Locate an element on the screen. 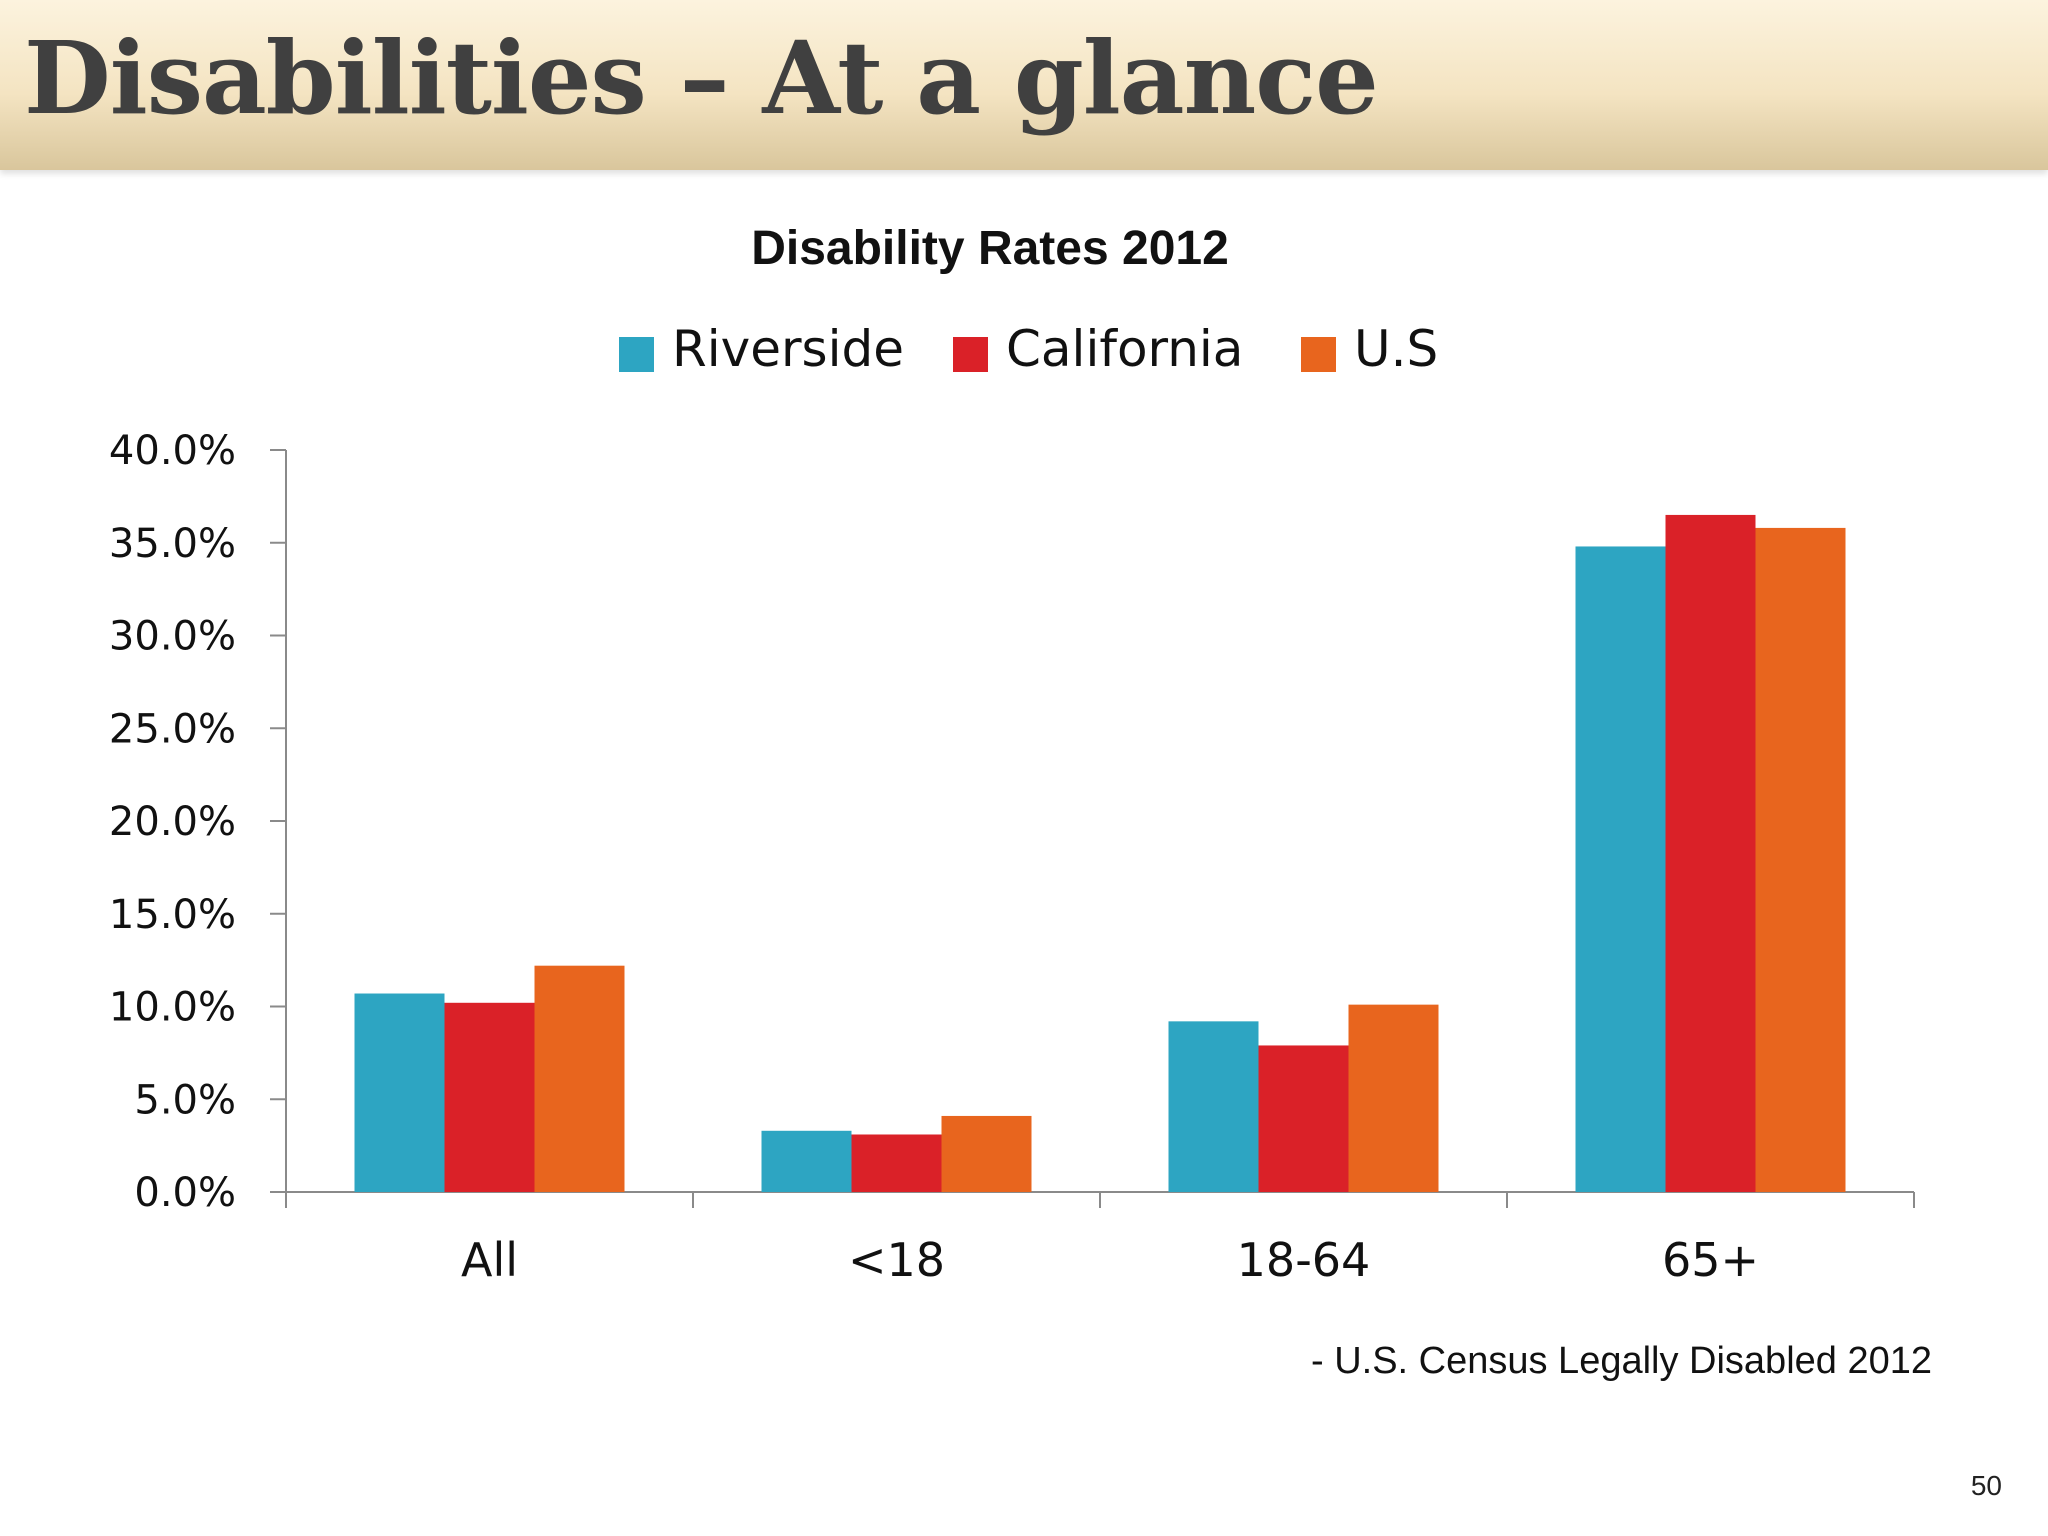 The height and width of the screenshot is (1536, 2048). slide-title: Disabilities – At a glance is located at coordinates (701, 78).